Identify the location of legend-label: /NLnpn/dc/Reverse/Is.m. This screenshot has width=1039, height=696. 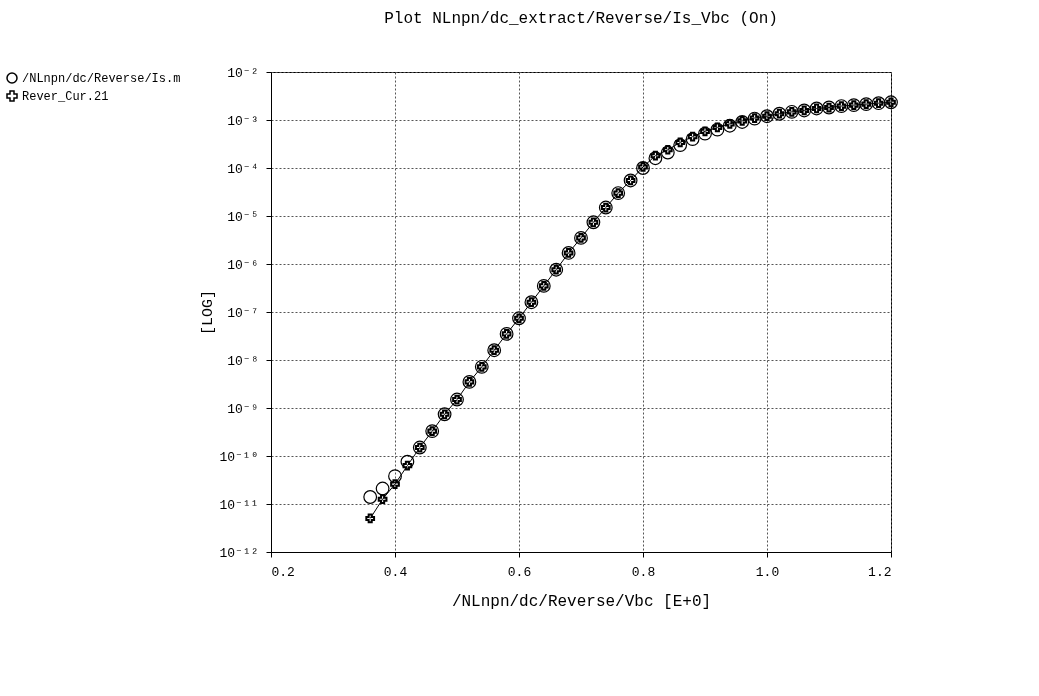
(101, 79).